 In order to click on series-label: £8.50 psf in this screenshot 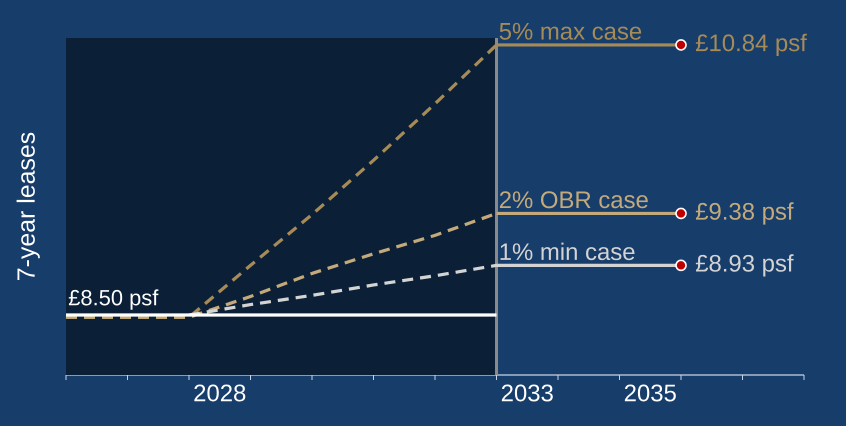, I will do `click(113, 299)`.